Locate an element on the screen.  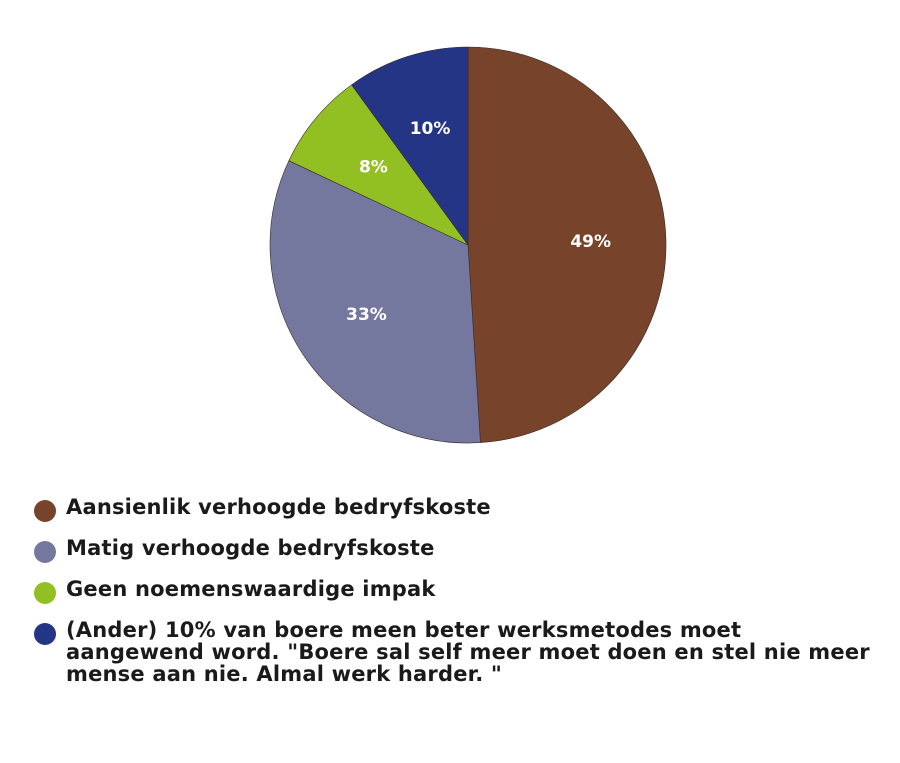
legend-item-aansienlik: Aansienlik verhoogde bedryfskoste is located at coordinates (454, 509).